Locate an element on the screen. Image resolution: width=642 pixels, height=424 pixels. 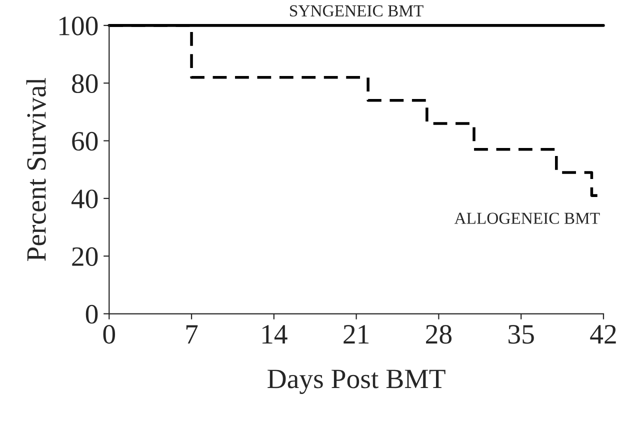
x-tick-label: 21 is located at coordinates (356, 334).